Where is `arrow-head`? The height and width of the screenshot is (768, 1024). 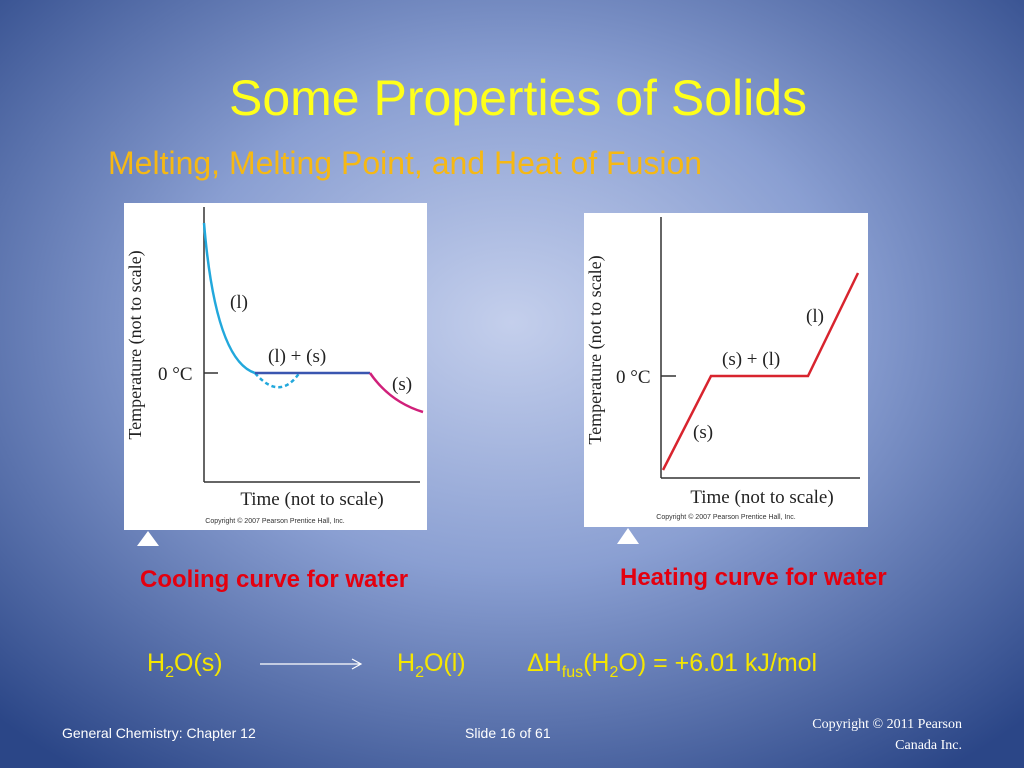
arrow-head is located at coordinates (357, 664).